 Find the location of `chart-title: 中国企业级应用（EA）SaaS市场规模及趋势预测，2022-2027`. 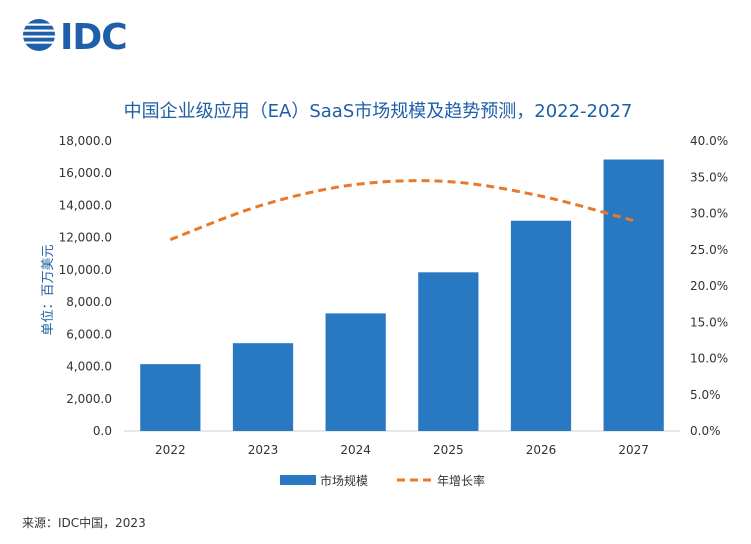

chart-title: 中国企业级应用（EA）SaaS市场规模及趋势预测，2022-2027 is located at coordinates (378, 111).